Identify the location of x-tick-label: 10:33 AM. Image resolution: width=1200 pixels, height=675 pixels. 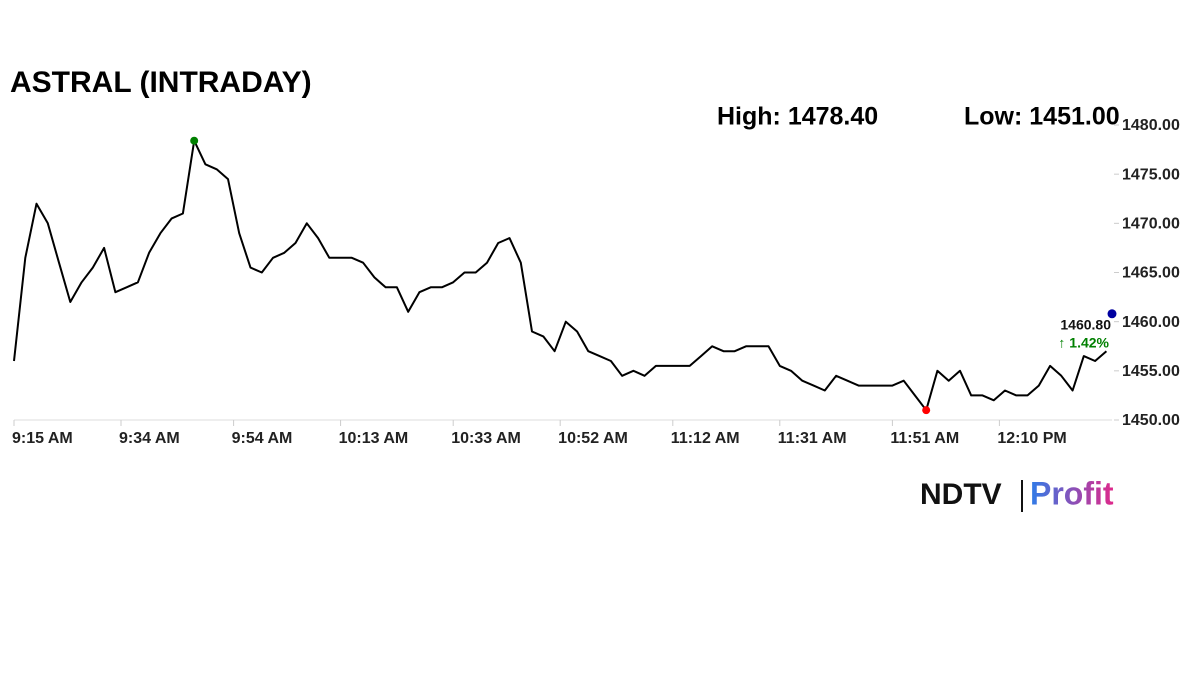
(486, 438).